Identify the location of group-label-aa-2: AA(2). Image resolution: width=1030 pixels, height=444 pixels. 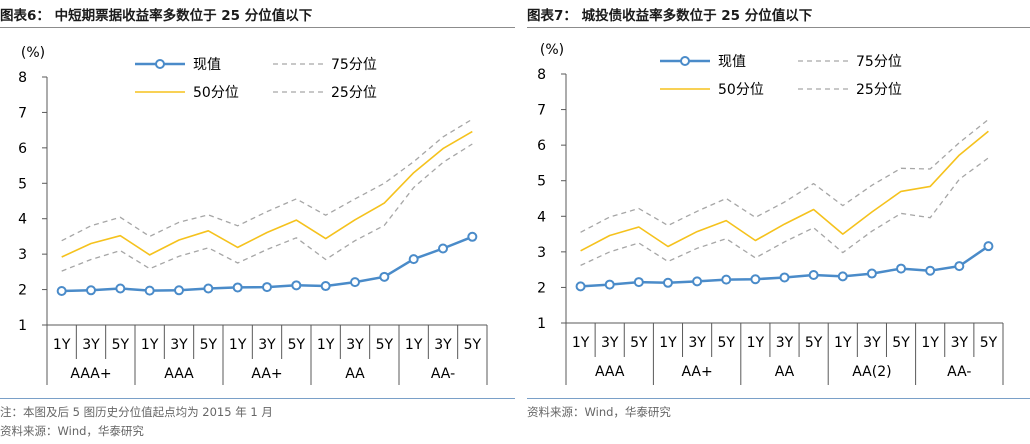
(871, 372).